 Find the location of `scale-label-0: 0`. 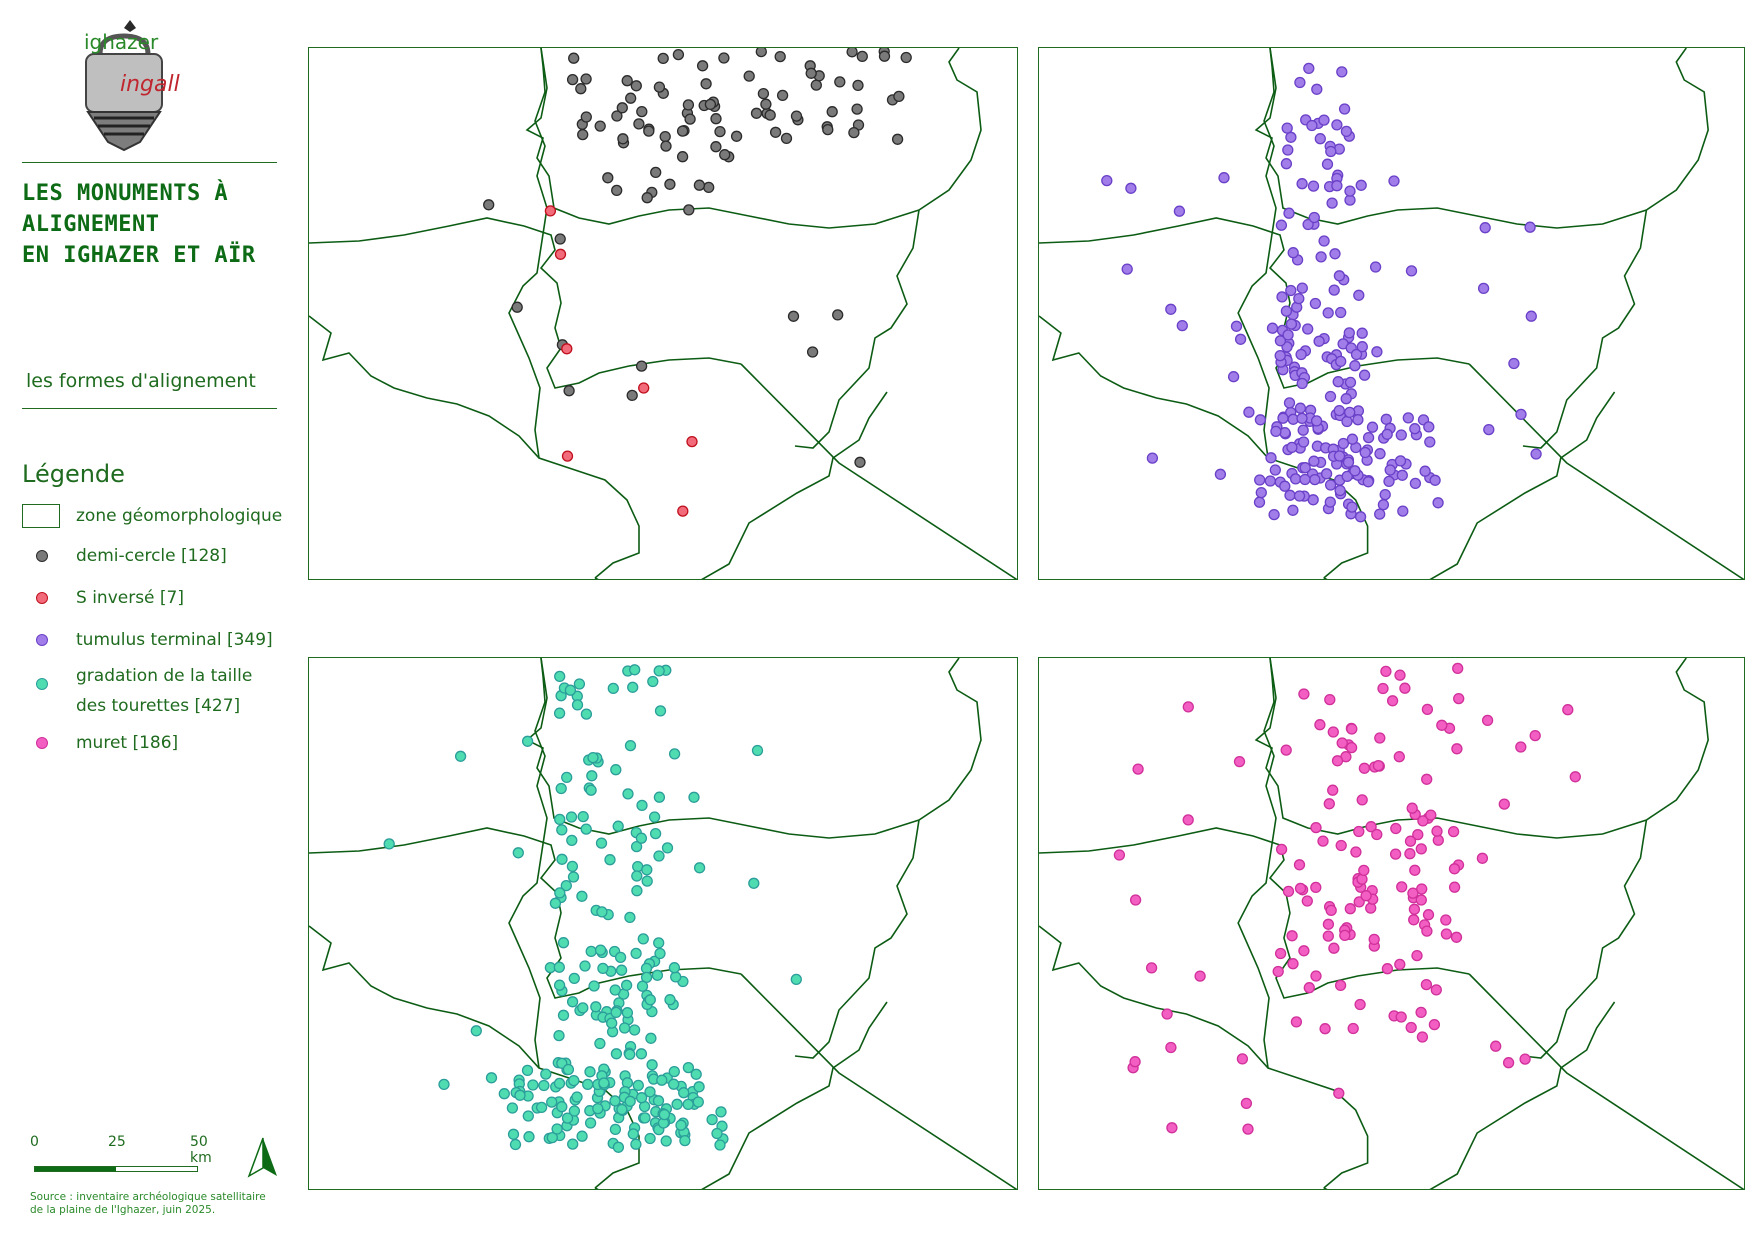

scale-label-0: 0 is located at coordinates (34, 1142).